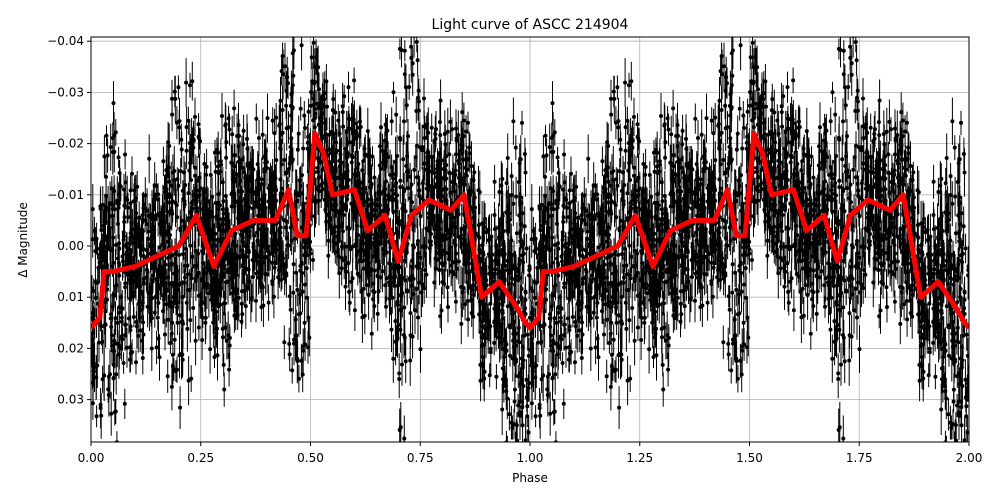 This screenshot has width=1000, height=504. What do you see at coordinates (530, 458) in the screenshot?
I see `x-tick-label: 1.00` at bounding box center [530, 458].